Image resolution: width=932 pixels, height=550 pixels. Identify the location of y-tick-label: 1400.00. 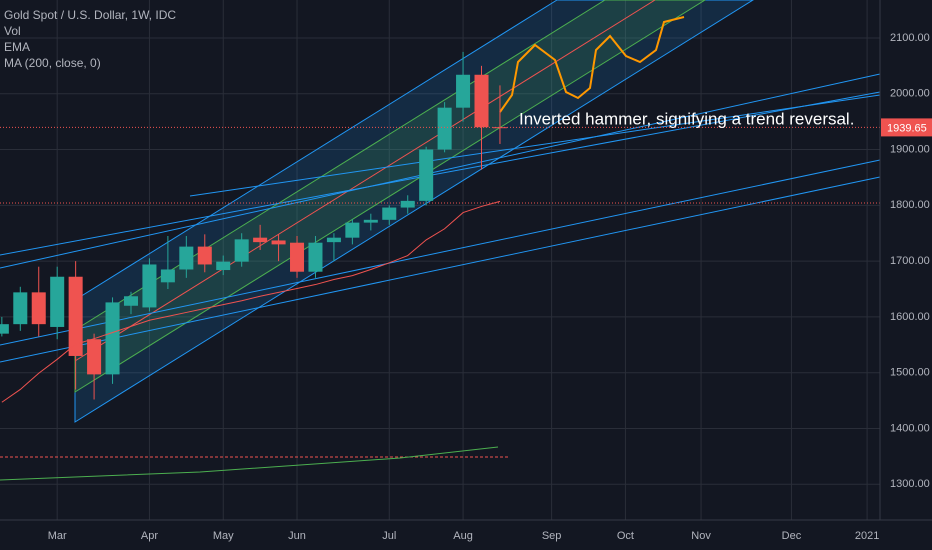
(910, 428).